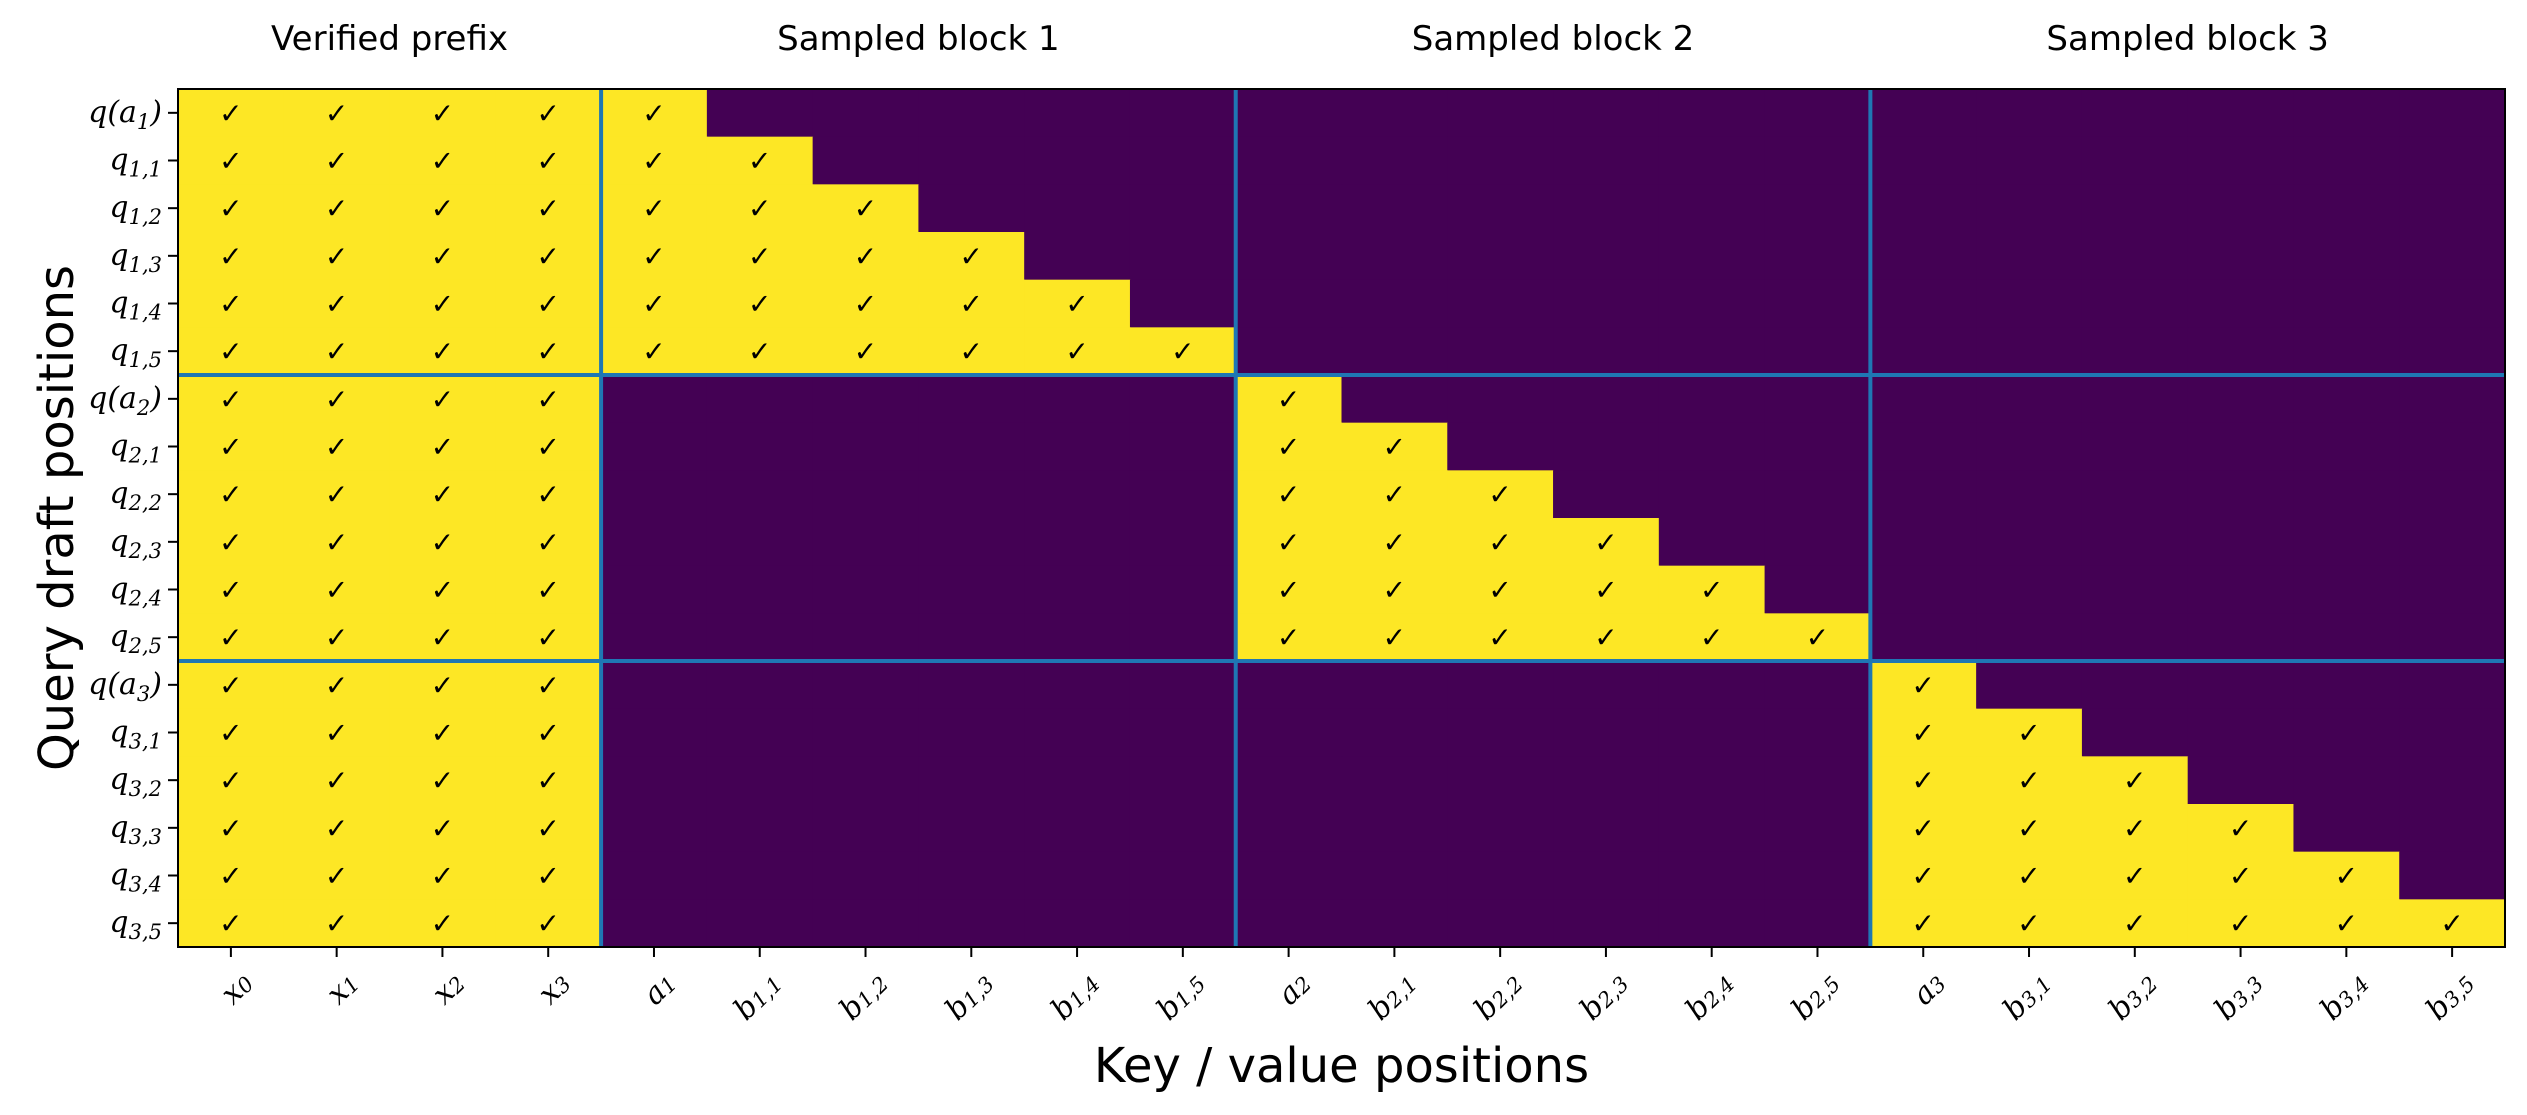 The image size is (2527, 1115). Describe the element at coordinates (2346, 256) in the screenshot. I see `cell-r3-c20` at that location.